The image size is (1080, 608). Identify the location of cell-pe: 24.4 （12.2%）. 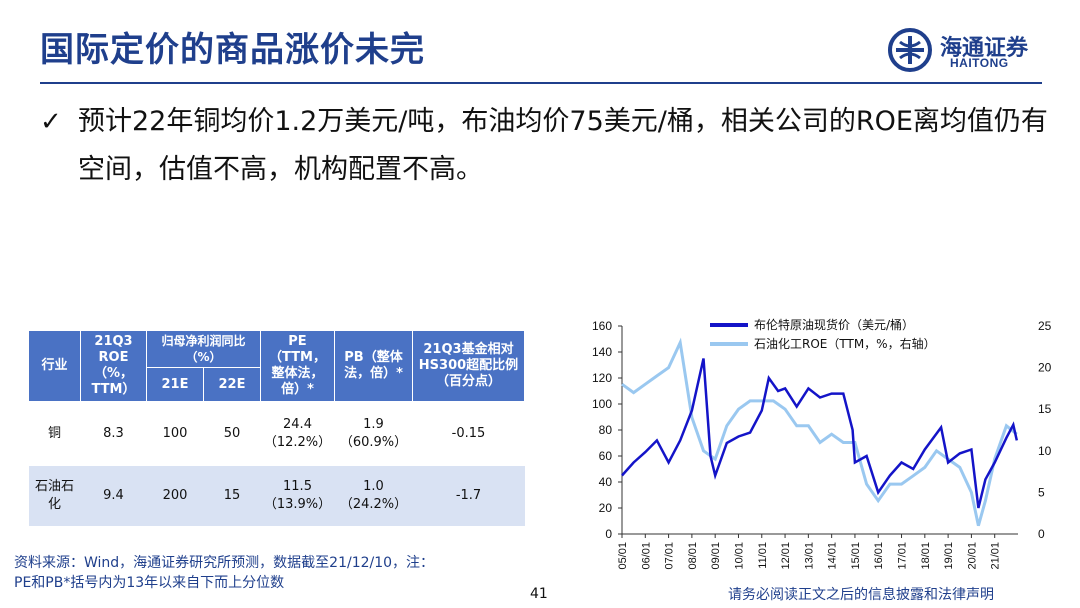
(297, 433).